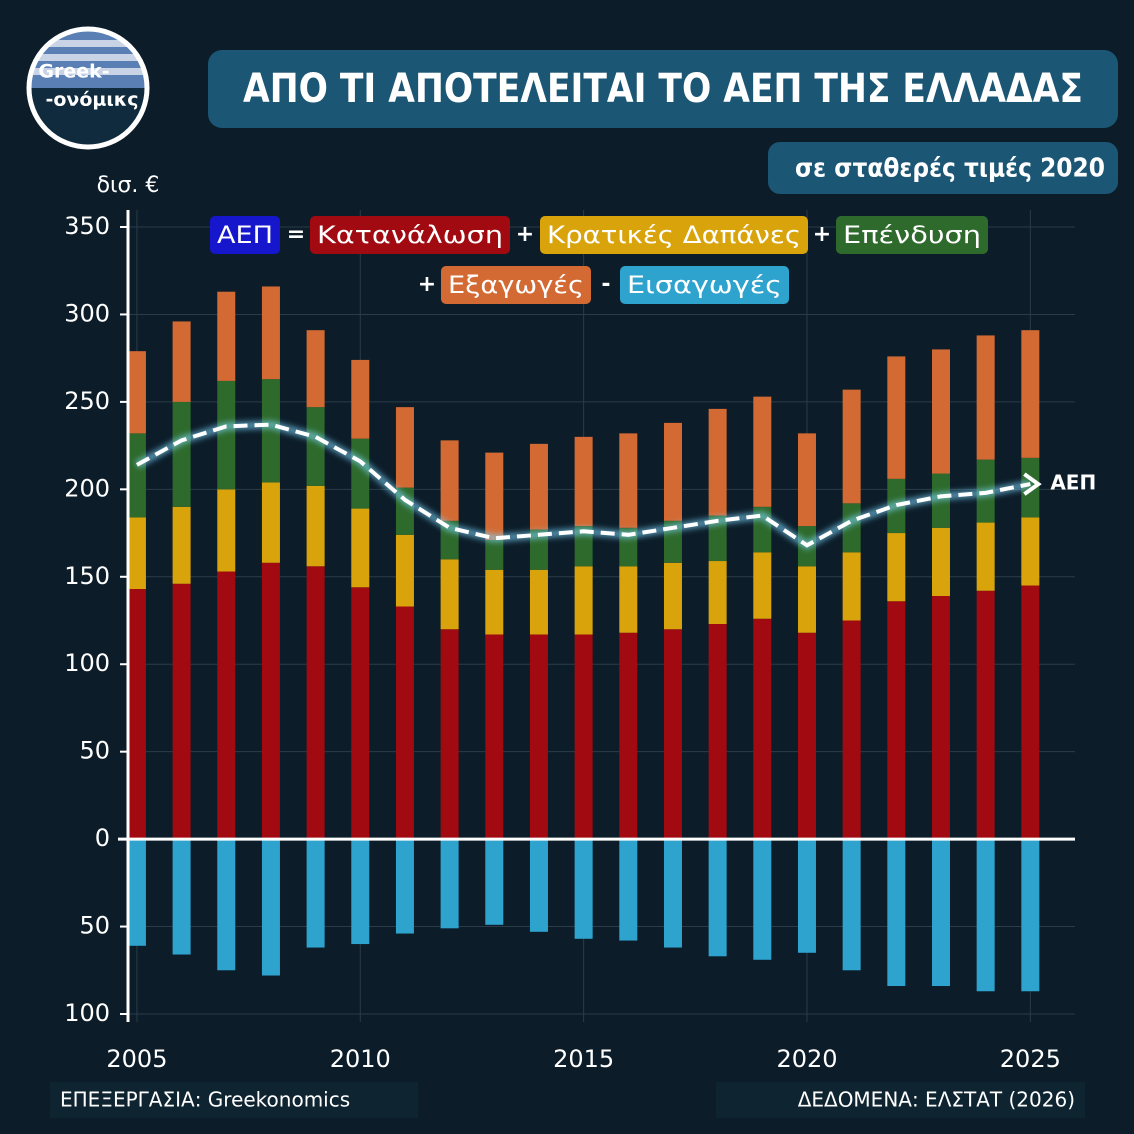 Image resolution: width=1134 pixels, height=1134 pixels. I want to click on legend-label: Κρατικές Δαπάνες, so click(674, 235).